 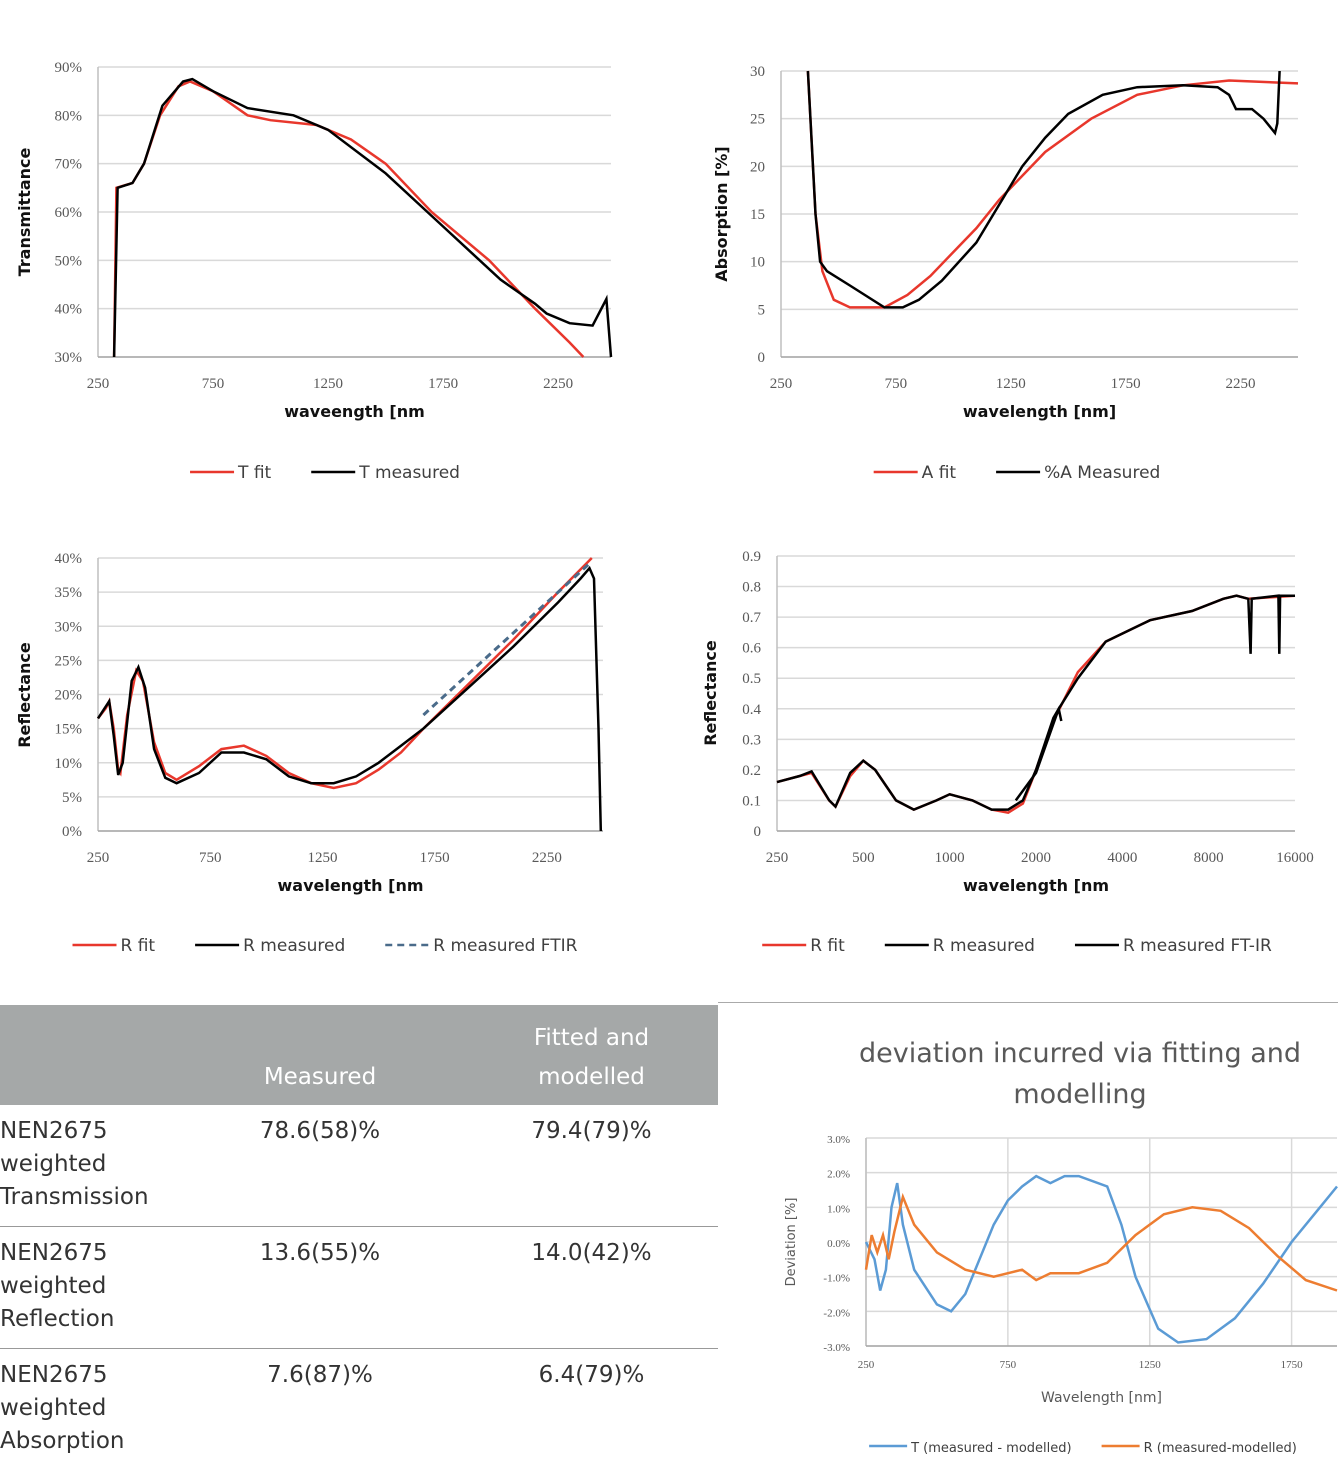 I want to click on legend-label: T fit, so click(x=254, y=473).